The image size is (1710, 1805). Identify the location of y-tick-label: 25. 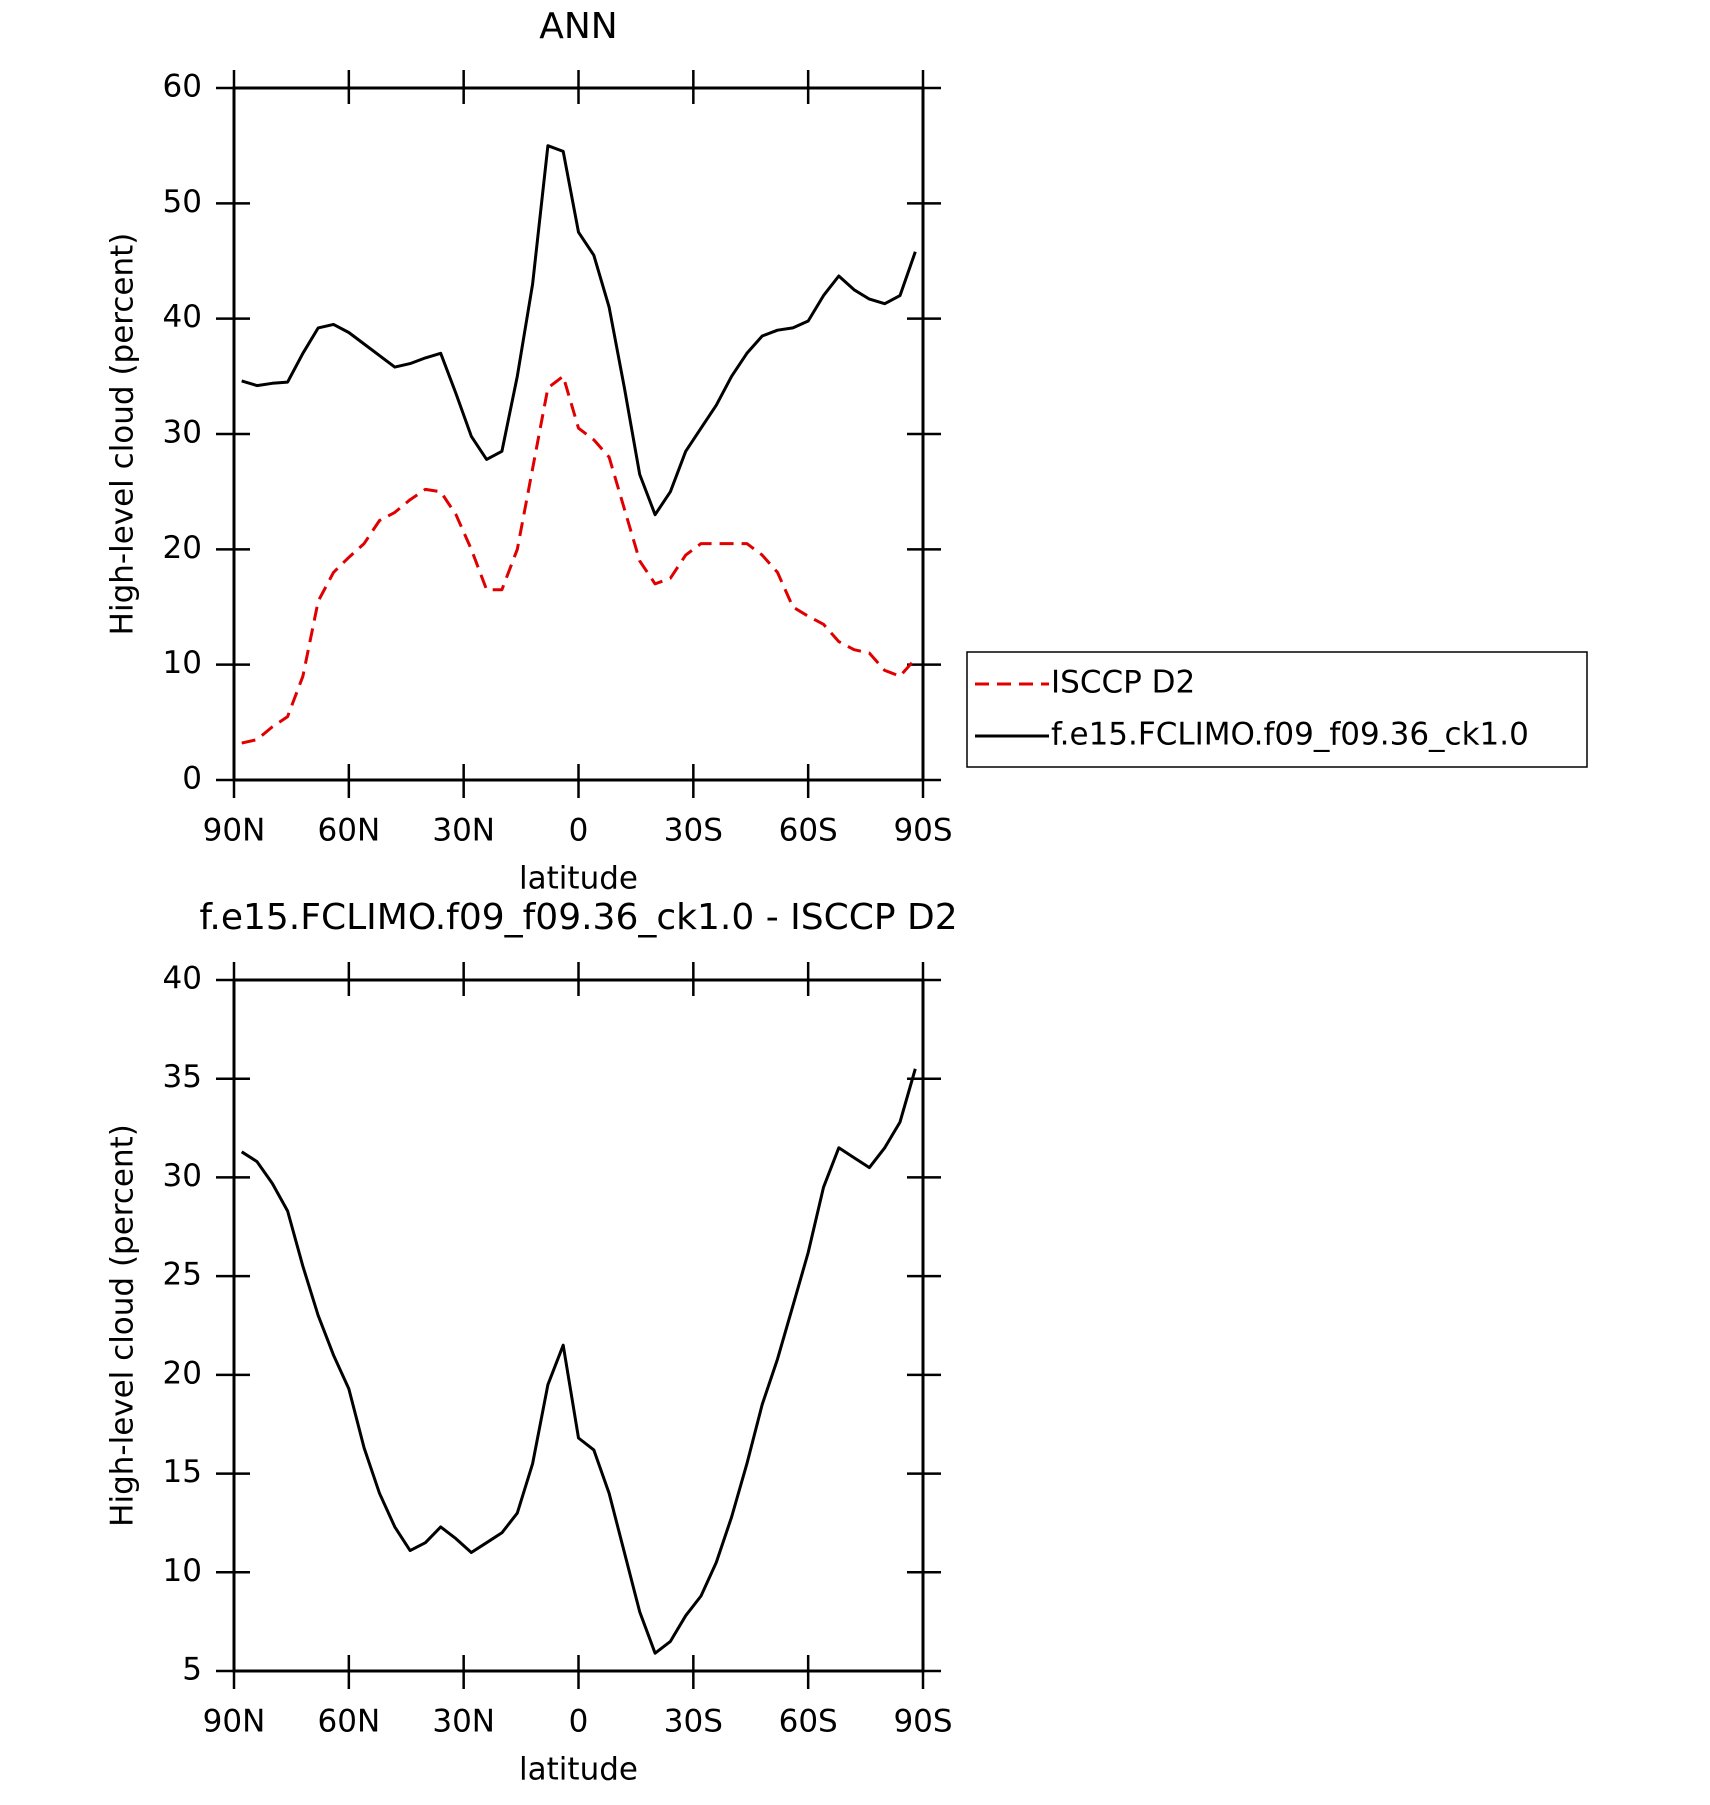
(182, 1275).